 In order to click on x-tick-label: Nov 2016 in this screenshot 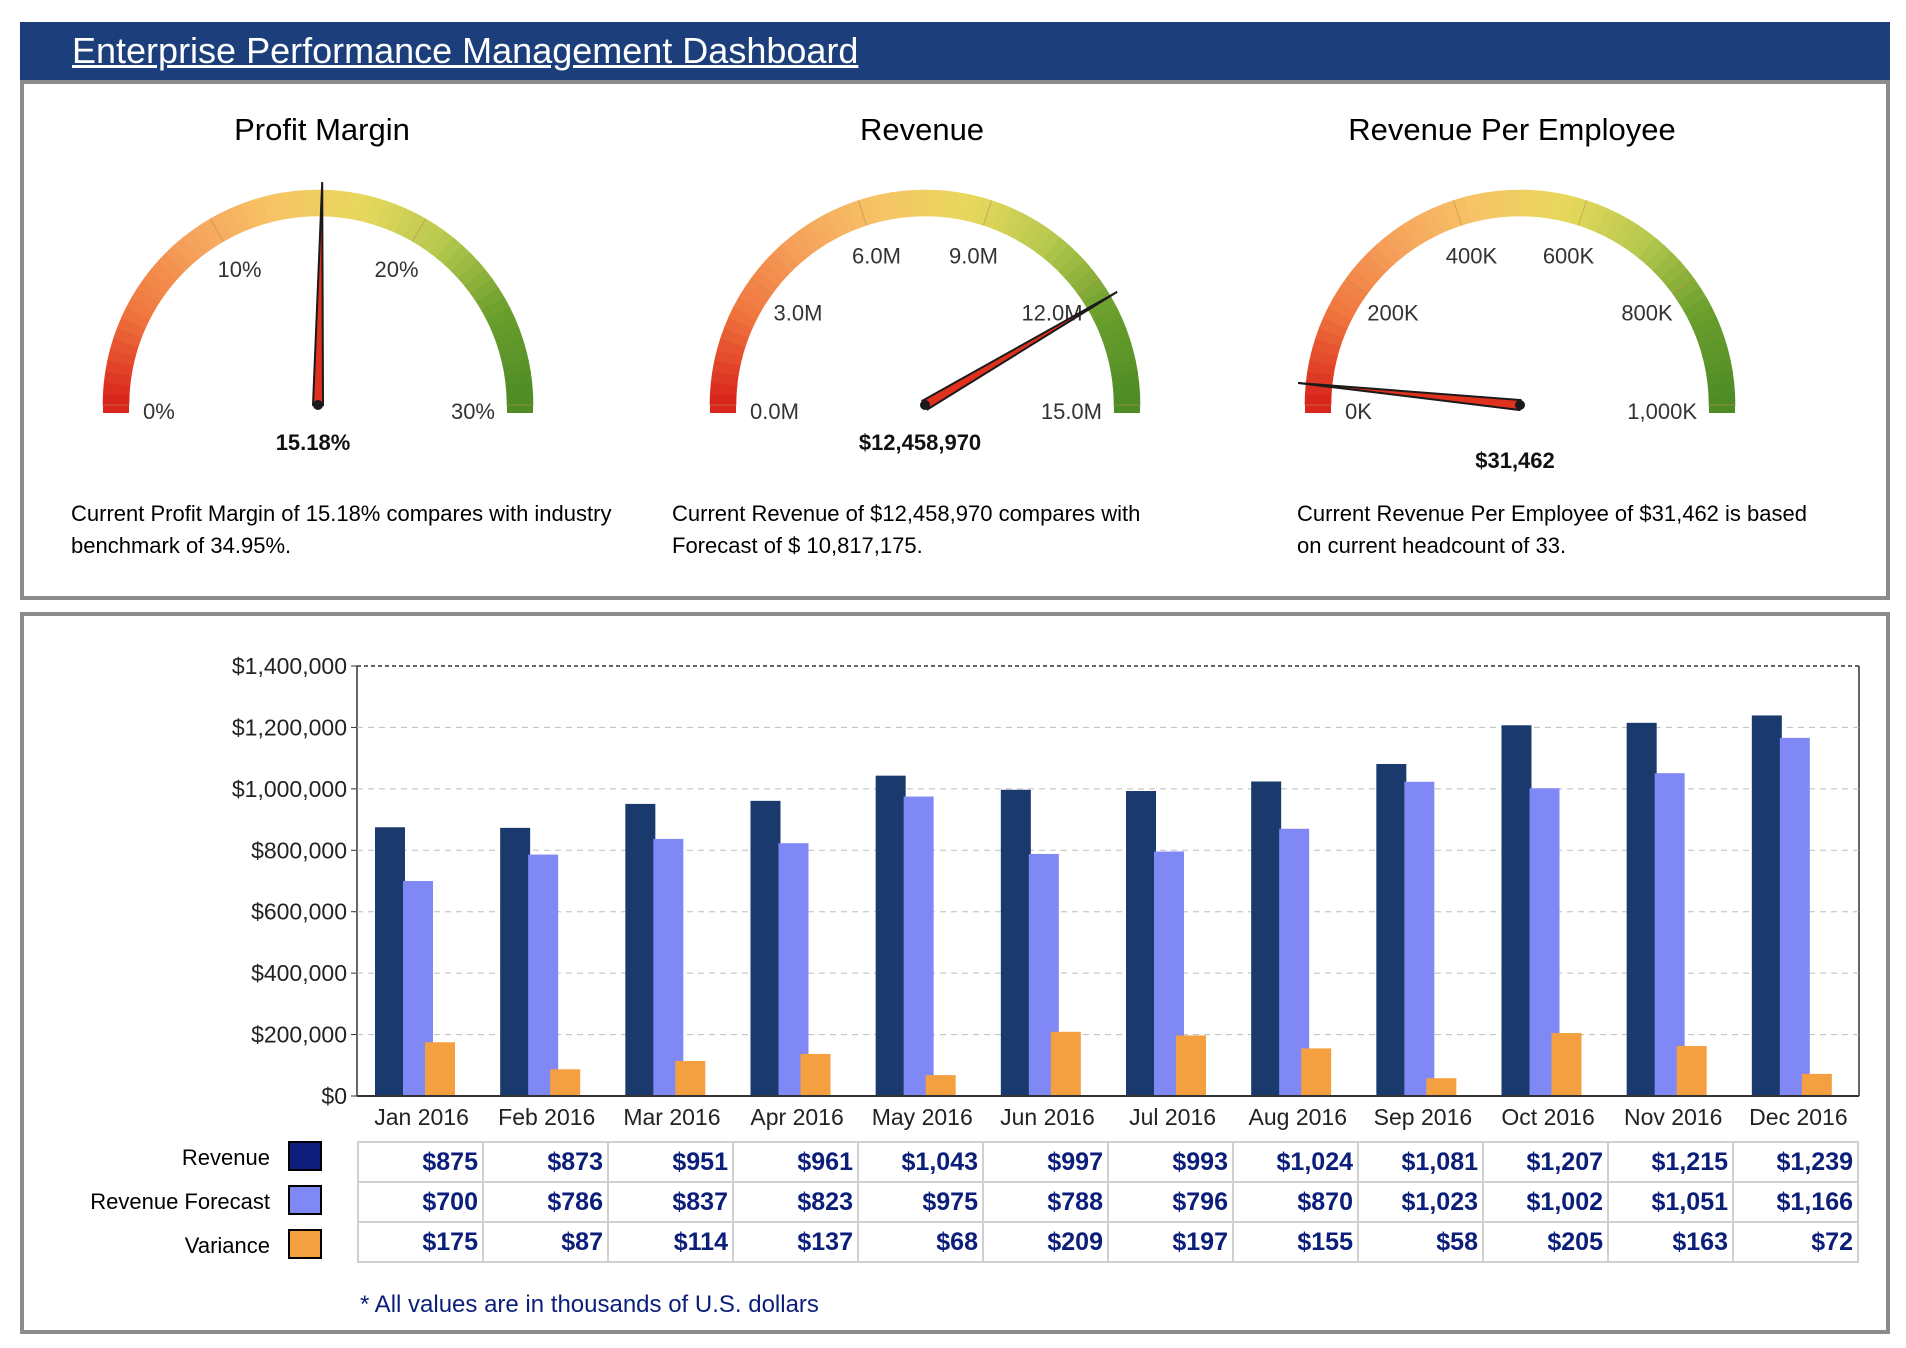, I will do `click(1673, 1117)`.